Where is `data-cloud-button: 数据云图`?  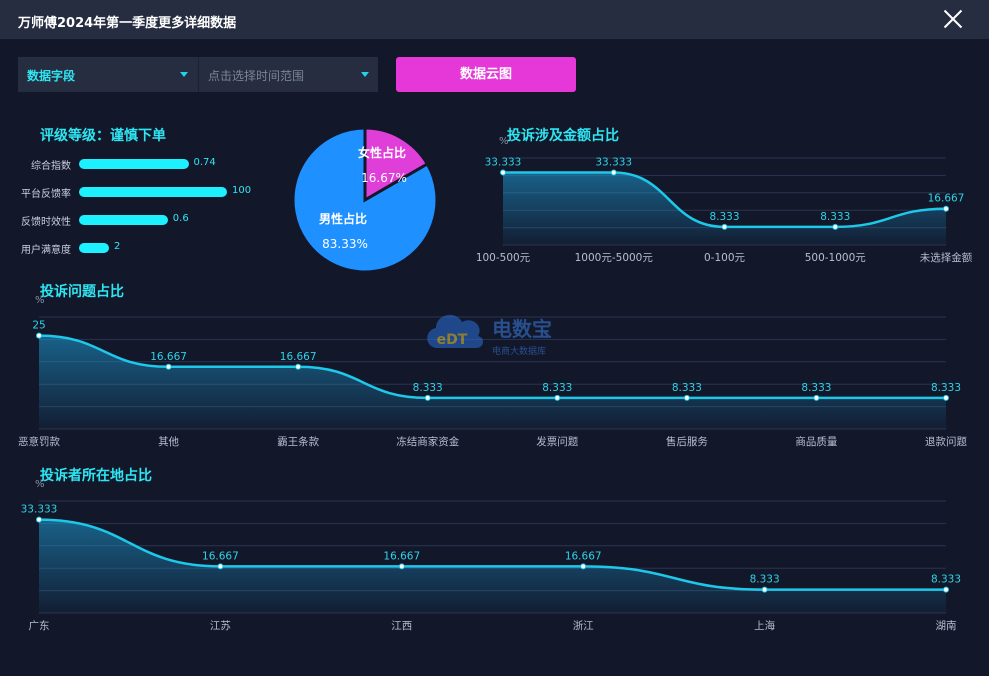
data-cloud-button: 数据云图 is located at coordinates (486, 74).